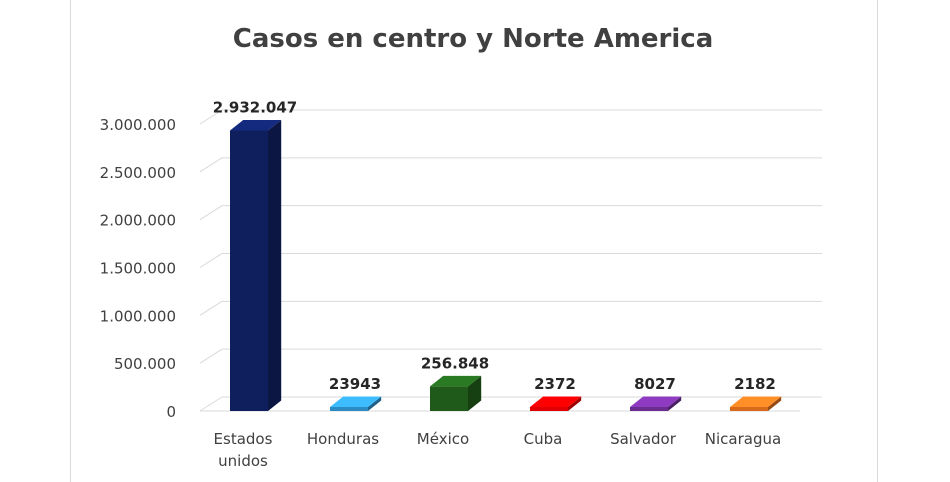 Image resolution: width=950 pixels, height=482 pixels. I want to click on x-tick-label: Honduras, so click(343, 439).